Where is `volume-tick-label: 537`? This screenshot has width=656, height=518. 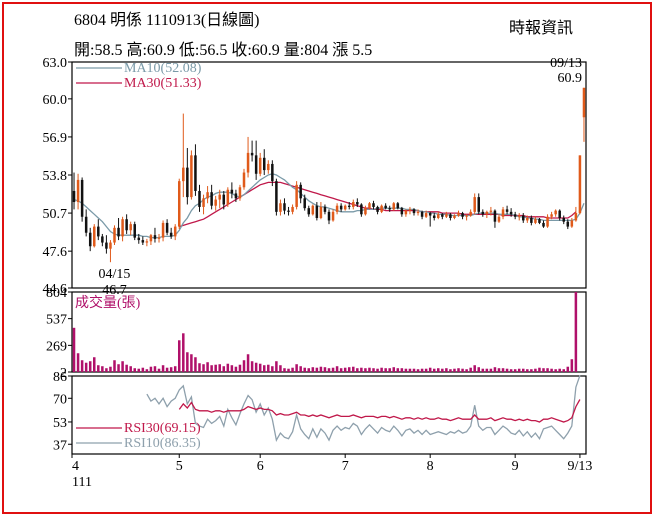
volume-tick-label: 537 is located at coordinates (56, 320).